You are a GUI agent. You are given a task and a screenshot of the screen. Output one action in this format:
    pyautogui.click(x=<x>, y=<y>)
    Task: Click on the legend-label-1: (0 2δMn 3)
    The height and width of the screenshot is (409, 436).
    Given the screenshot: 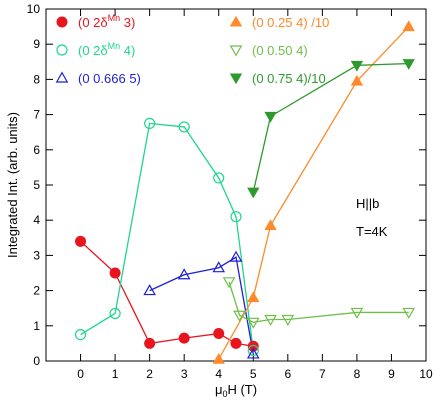 What is the action you would take?
    pyautogui.click(x=106, y=21)
    